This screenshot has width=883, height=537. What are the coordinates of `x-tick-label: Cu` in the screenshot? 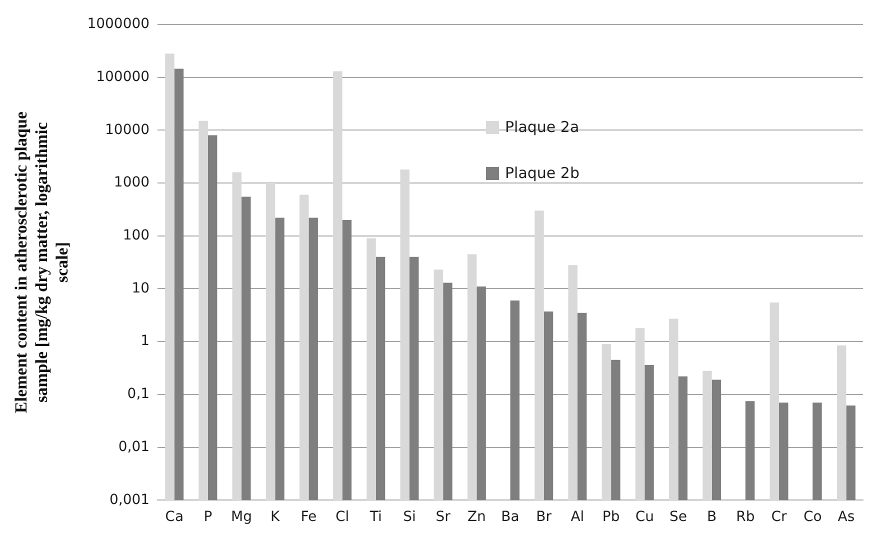 It's located at (644, 517).